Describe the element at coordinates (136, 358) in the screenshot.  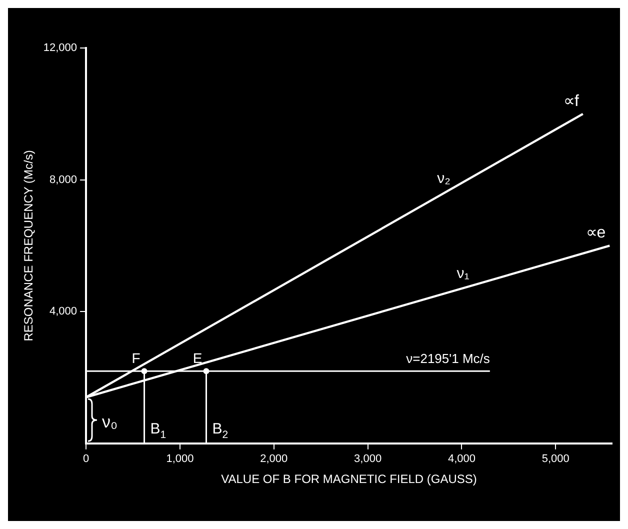
I see `annotation: F` at that location.